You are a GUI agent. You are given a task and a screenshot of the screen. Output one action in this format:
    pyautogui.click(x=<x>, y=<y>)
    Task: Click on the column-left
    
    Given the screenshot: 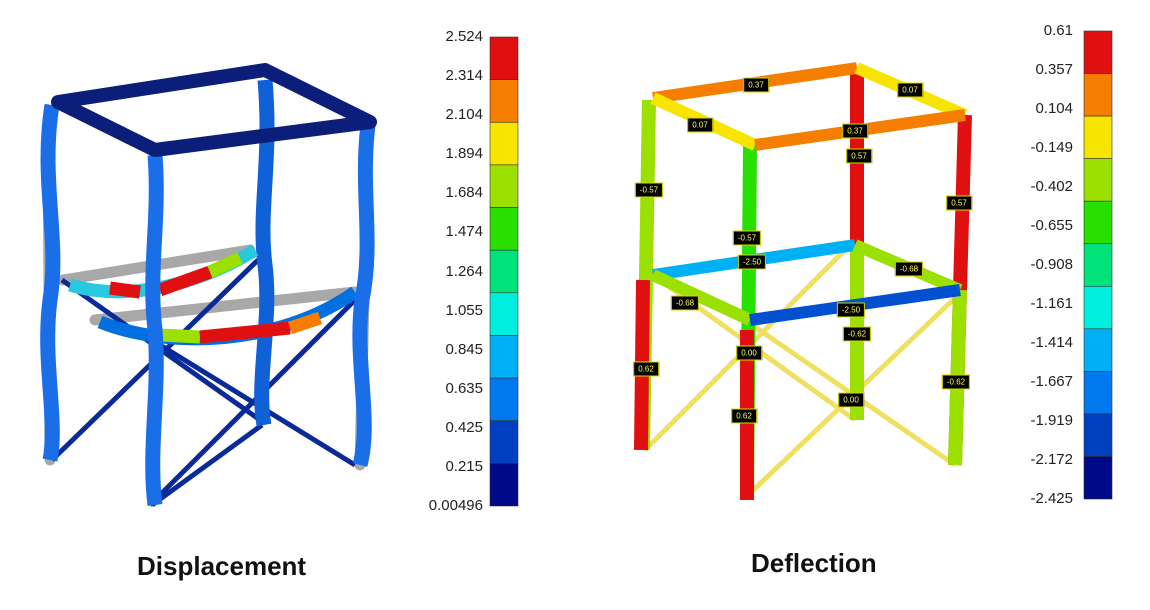 What is the action you would take?
    pyautogui.click(x=50, y=282)
    